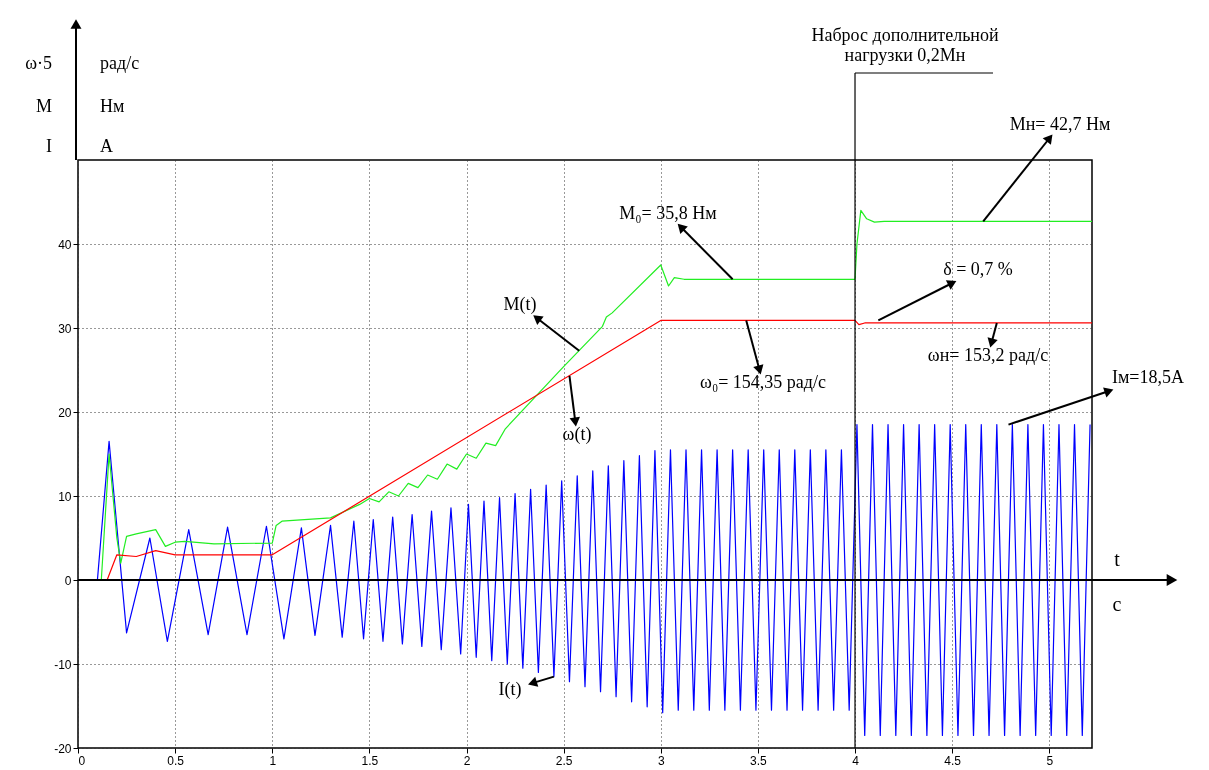  Describe the element at coordinates (273, 760) in the screenshot. I see `x-tick-label: 1` at that location.